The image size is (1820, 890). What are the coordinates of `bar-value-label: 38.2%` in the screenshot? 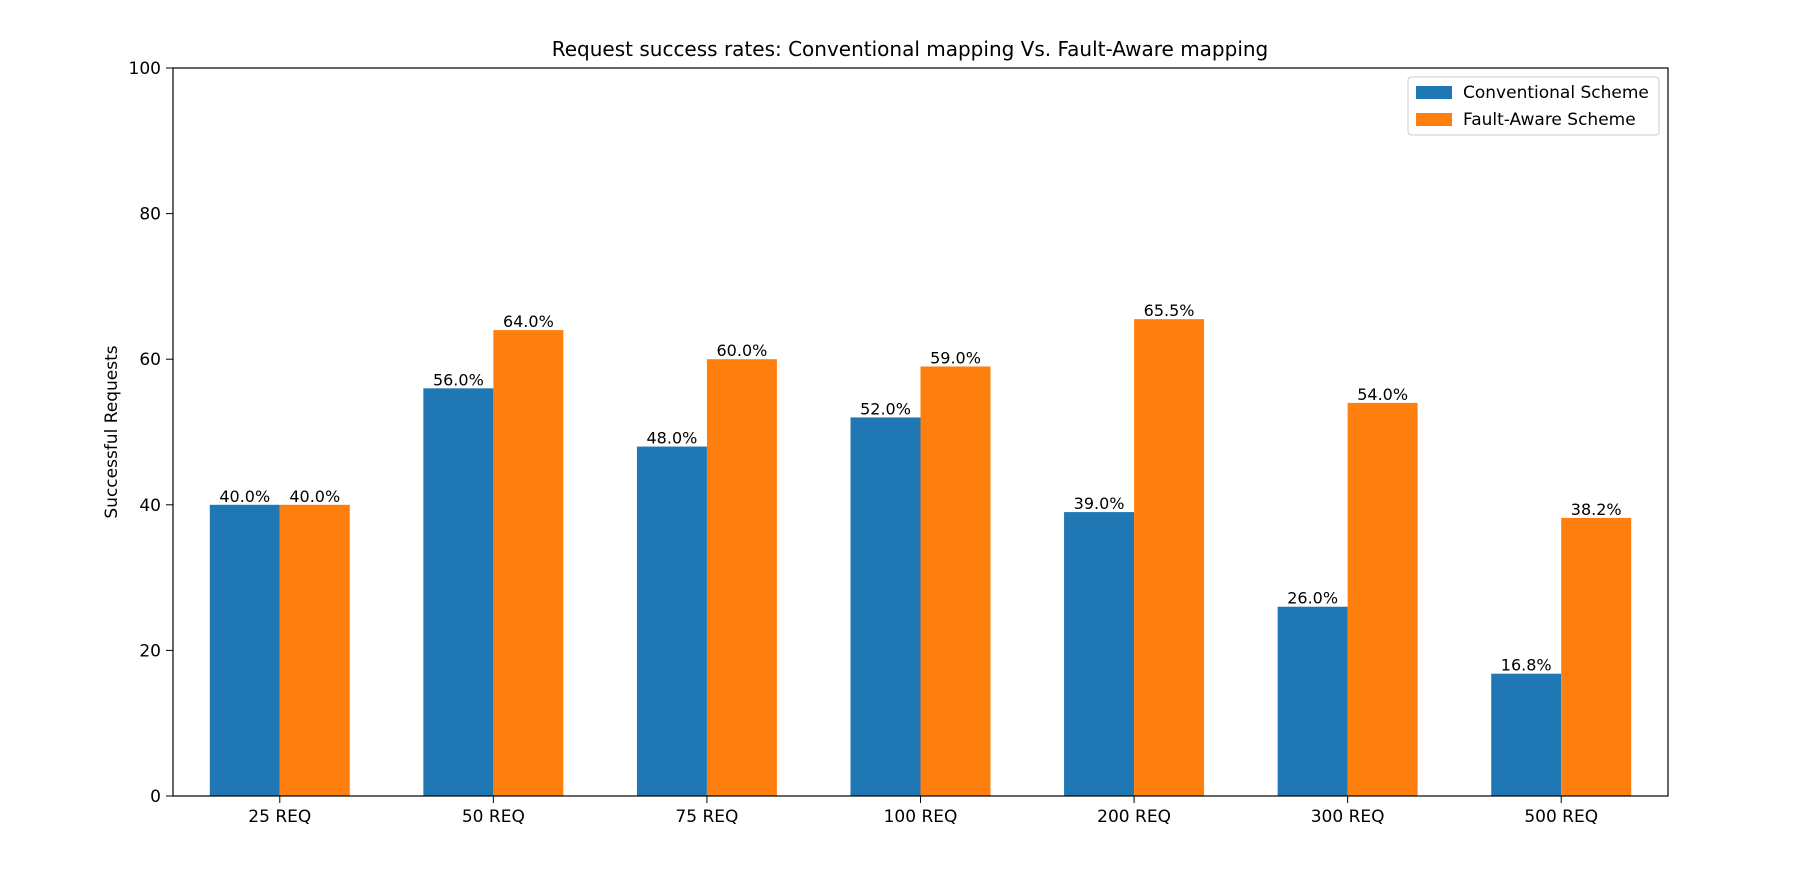 It's located at (1596, 509).